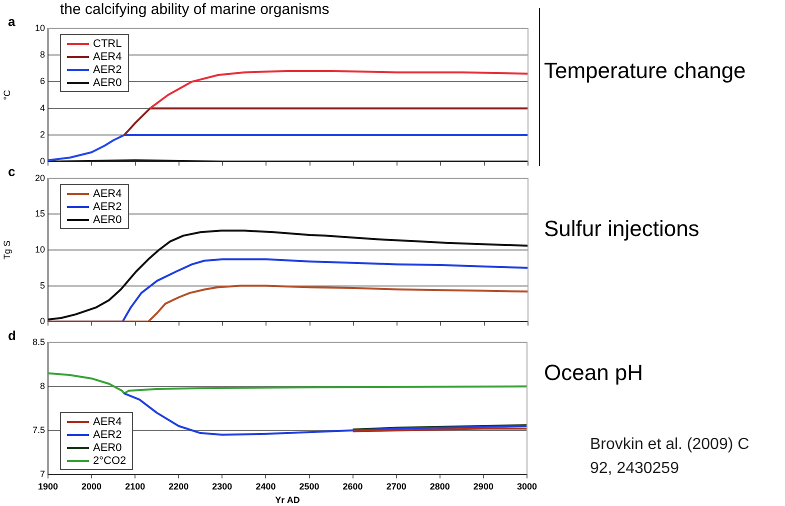 The width and height of the screenshot is (785, 506). What do you see at coordinates (39, 177) in the screenshot?
I see `y-tick-label: 20` at bounding box center [39, 177].